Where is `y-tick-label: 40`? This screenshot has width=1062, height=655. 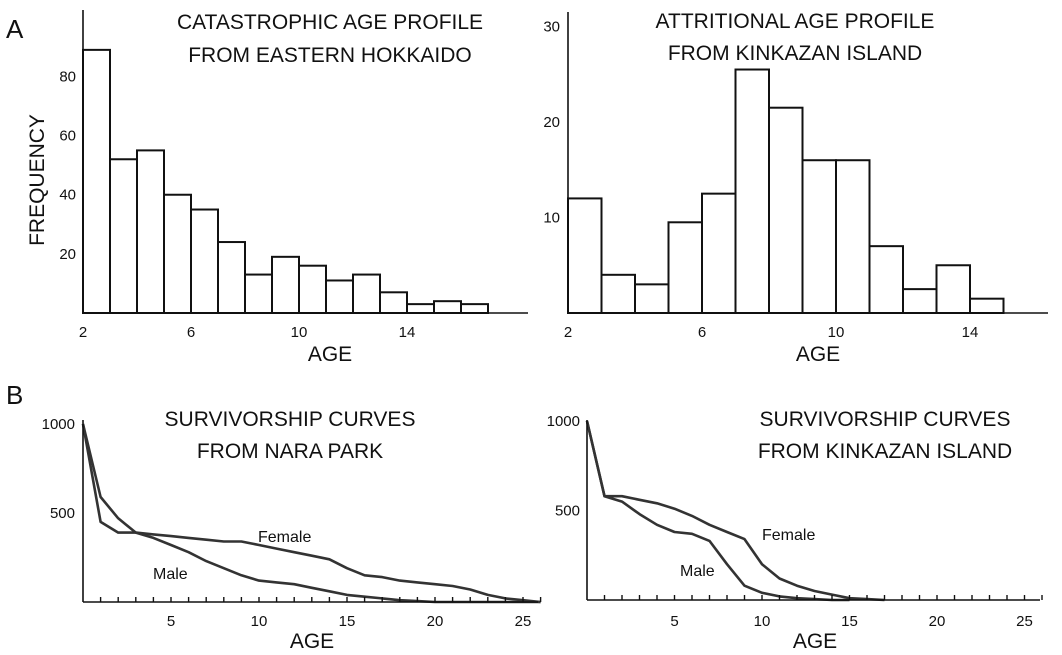
y-tick-label: 40 is located at coordinates (67, 195).